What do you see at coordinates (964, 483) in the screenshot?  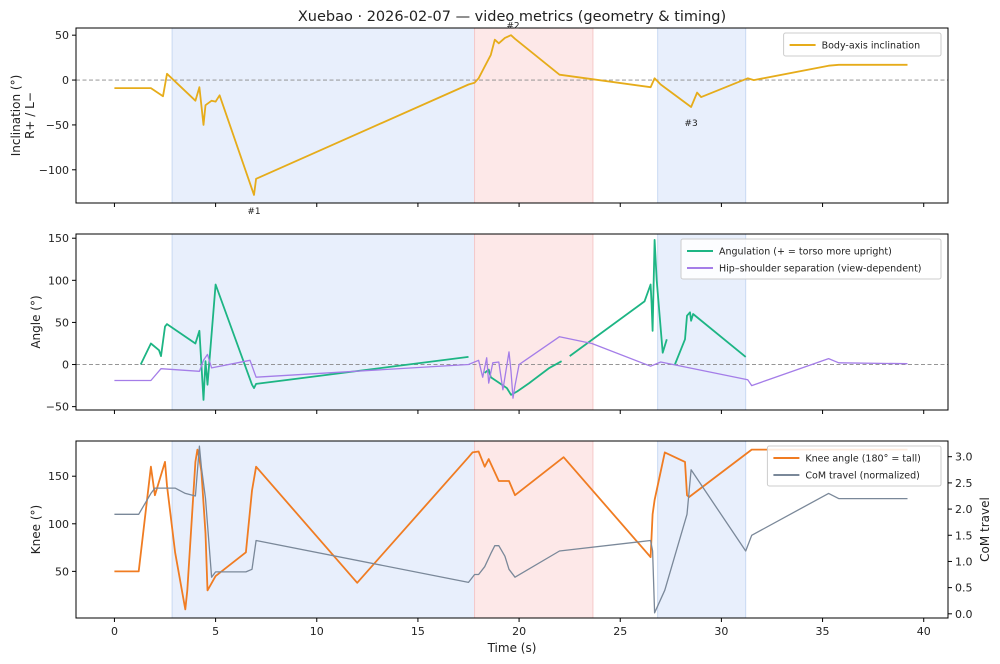 I see `y2-tick-label: 2.5` at bounding box center [964, 483].